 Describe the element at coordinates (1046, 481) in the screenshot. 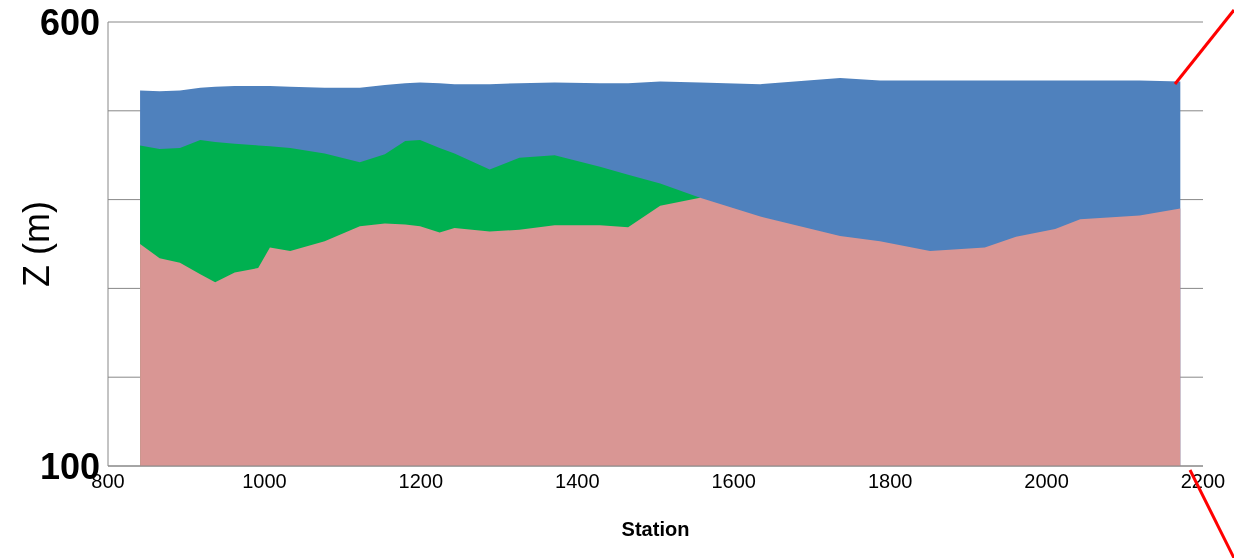

I see `x-tick-label: 2000` at that location.